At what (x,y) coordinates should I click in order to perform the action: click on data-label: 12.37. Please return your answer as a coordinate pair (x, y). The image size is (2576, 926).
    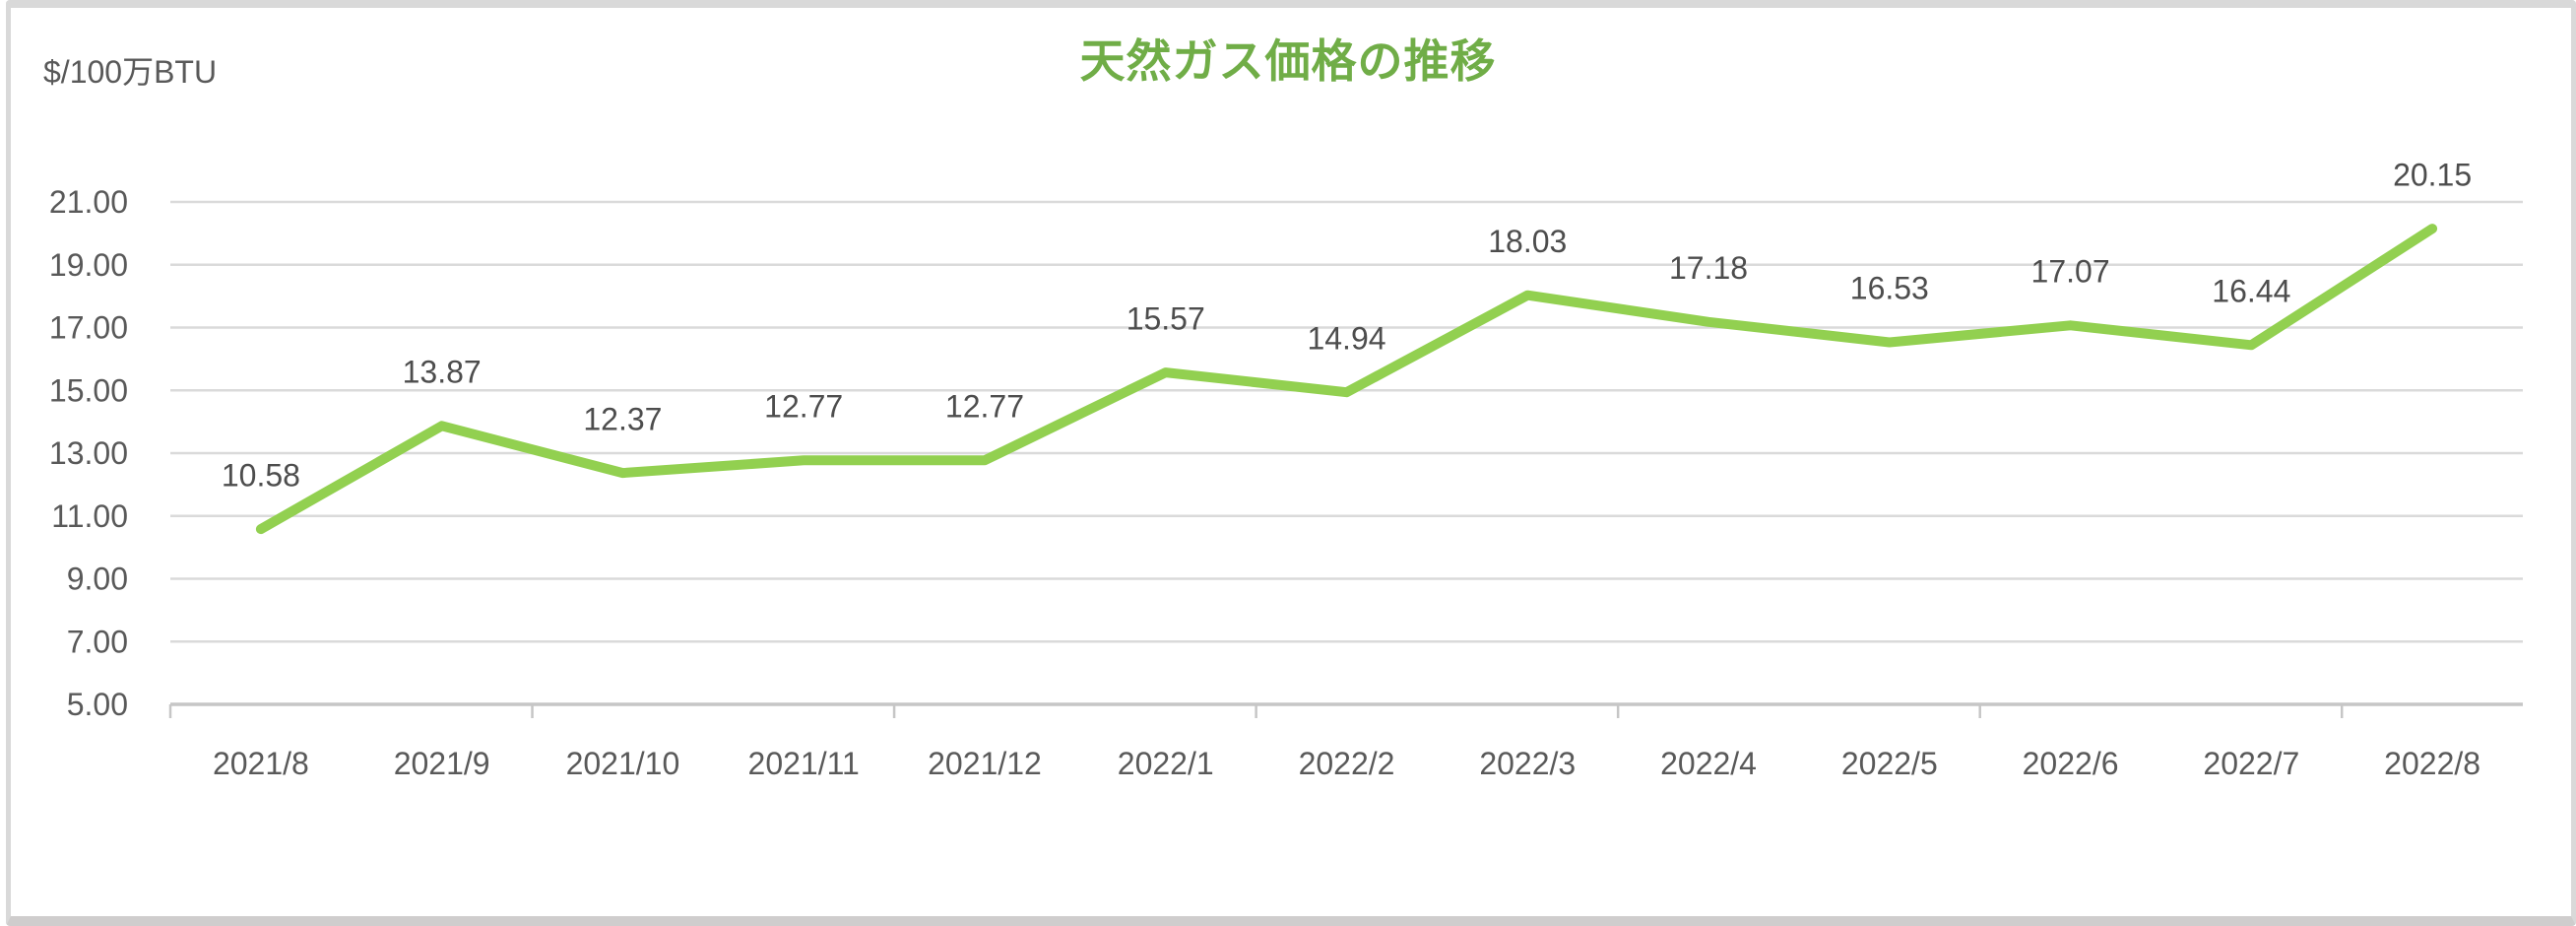
    Looking at the image, I should click on (622, 418).